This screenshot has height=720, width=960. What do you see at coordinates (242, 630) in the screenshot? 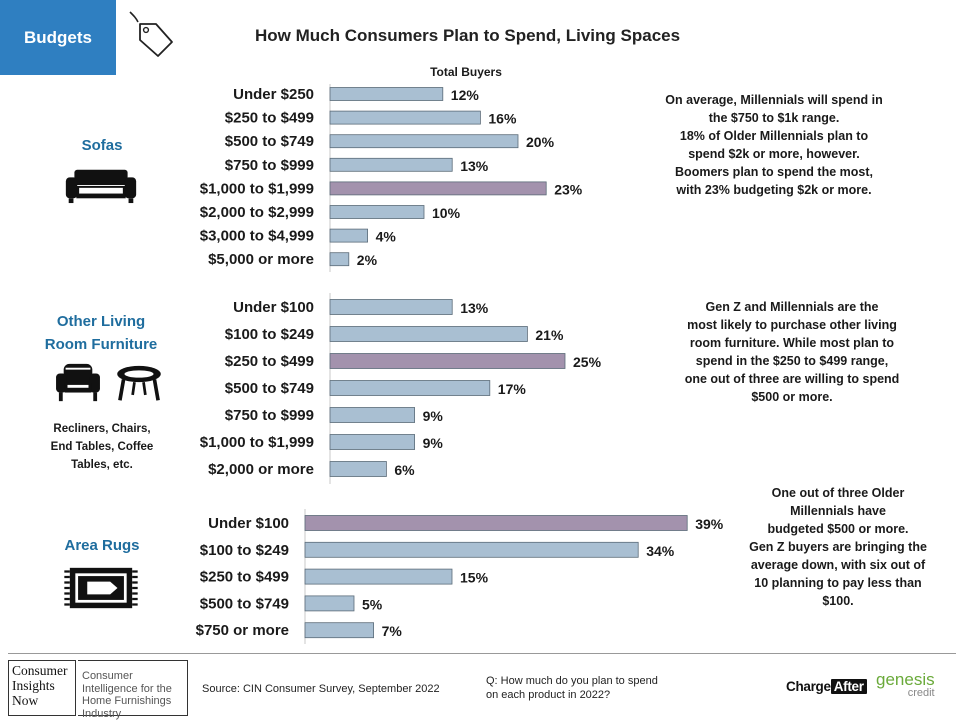
I see `rugs-category-label: $750 or more` at bounding box center [242, 630].